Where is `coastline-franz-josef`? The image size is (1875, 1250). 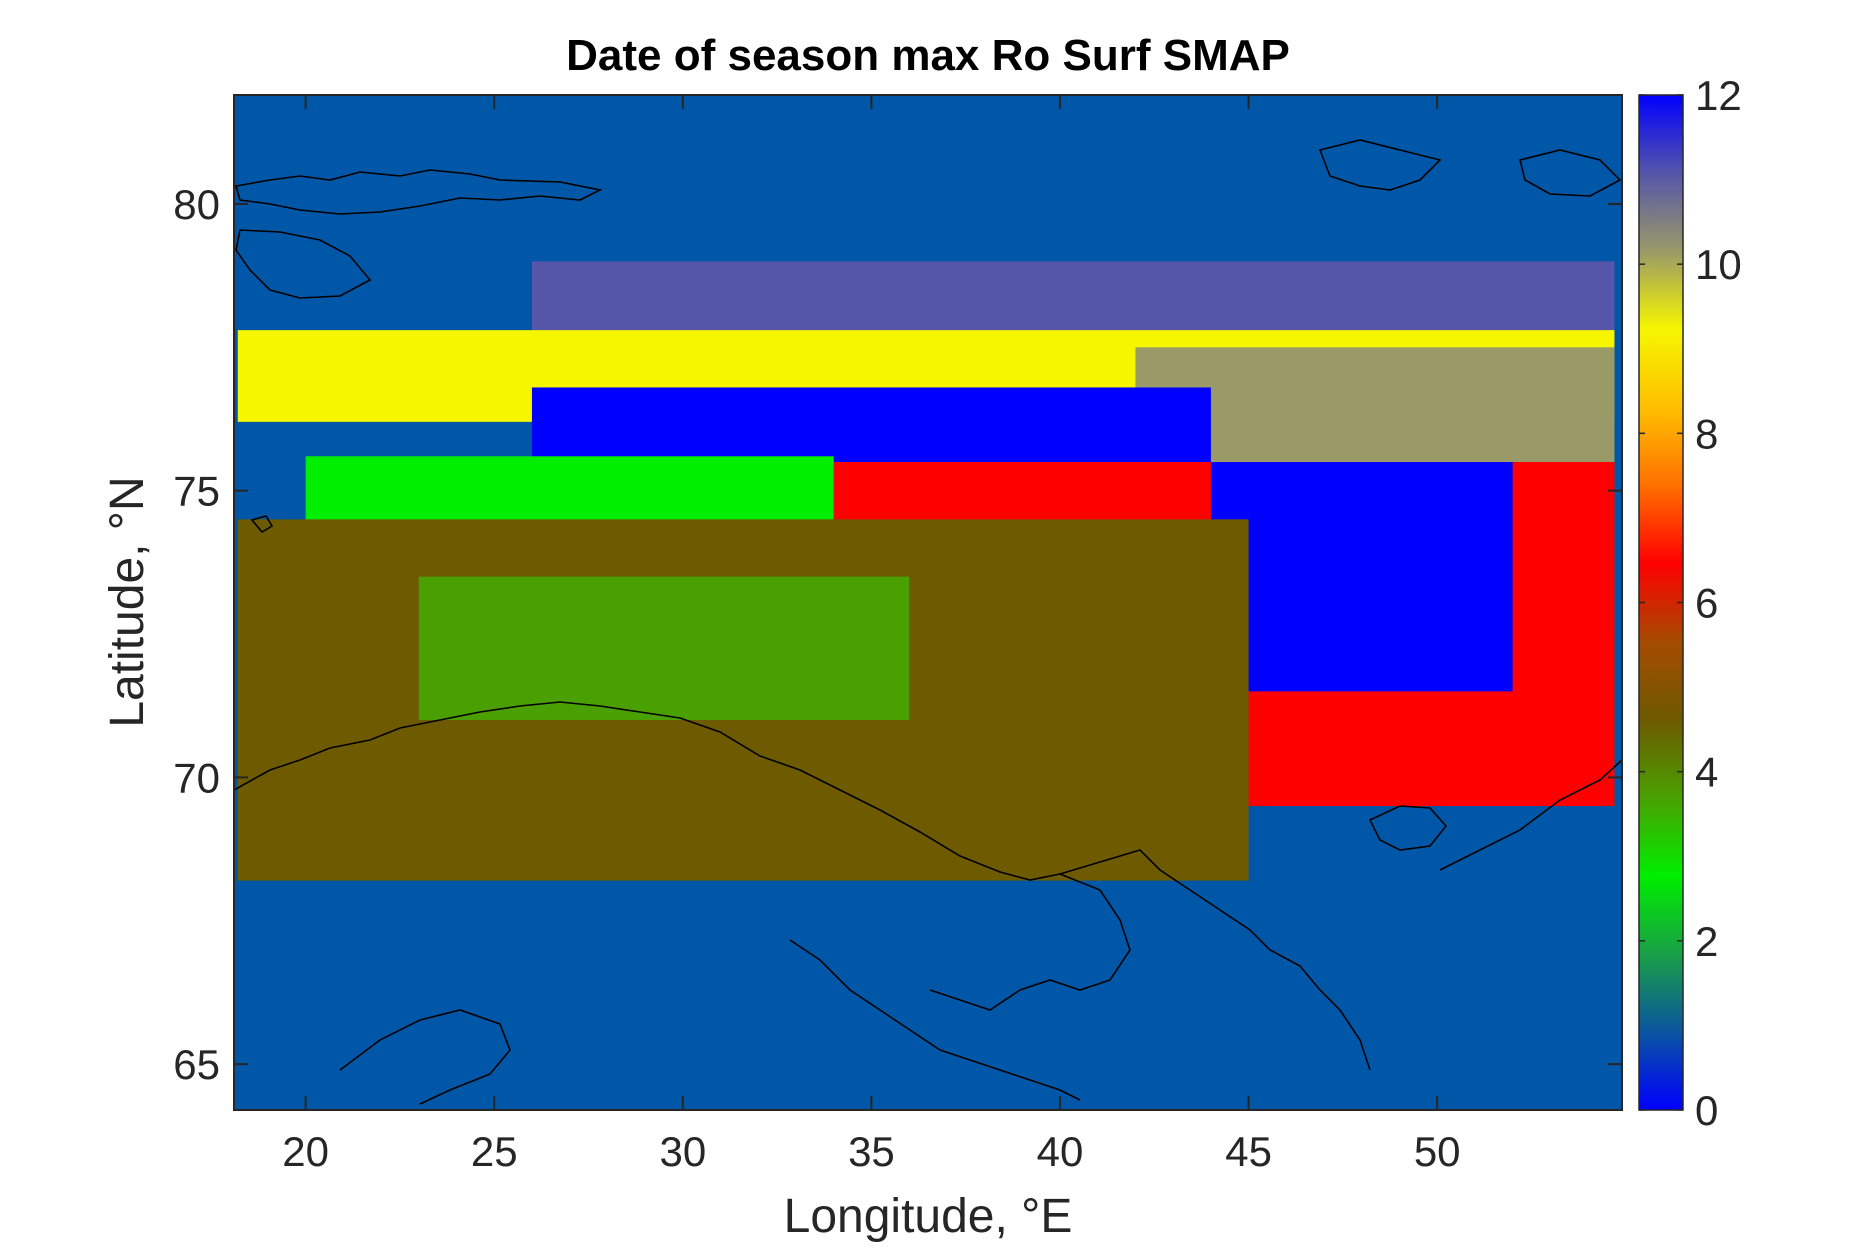
coastline-franz-josef is located at coordinates (1380, 165).